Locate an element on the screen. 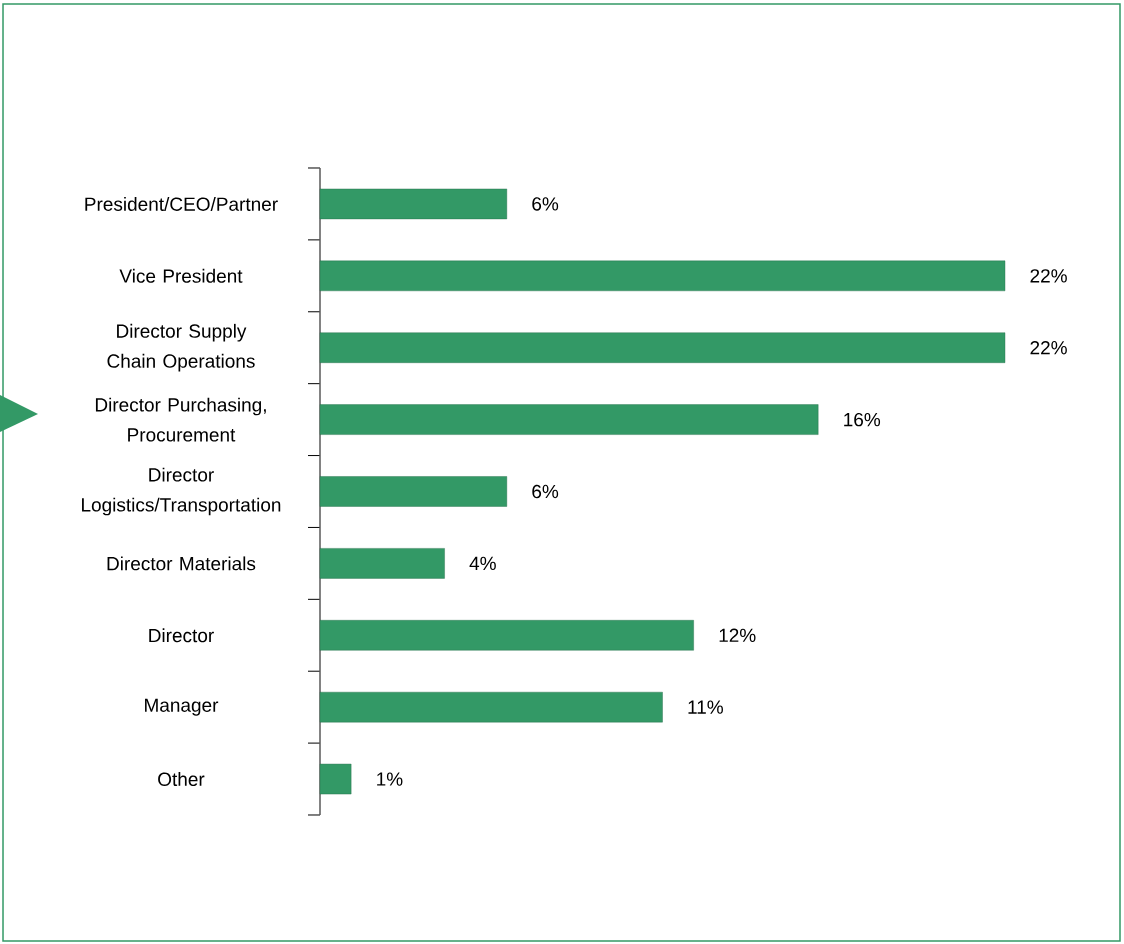  data-label: 12% is located at coordinates (737, 635).